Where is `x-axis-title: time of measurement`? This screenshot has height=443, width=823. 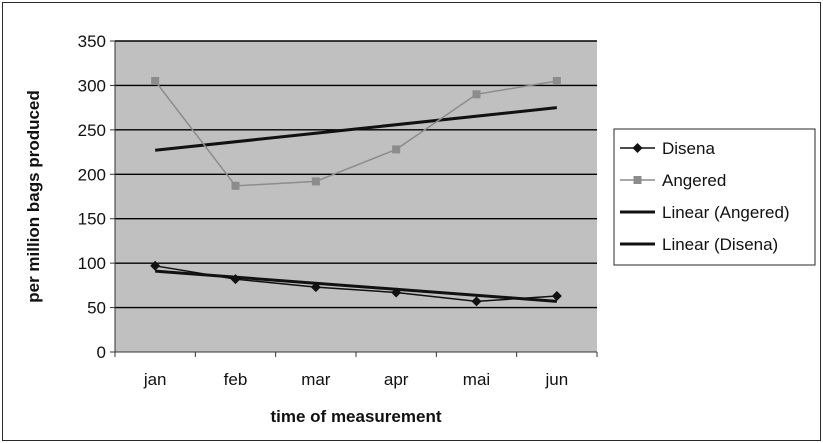 x-axis-title: time of measurement is located at coordinates (356, 416).